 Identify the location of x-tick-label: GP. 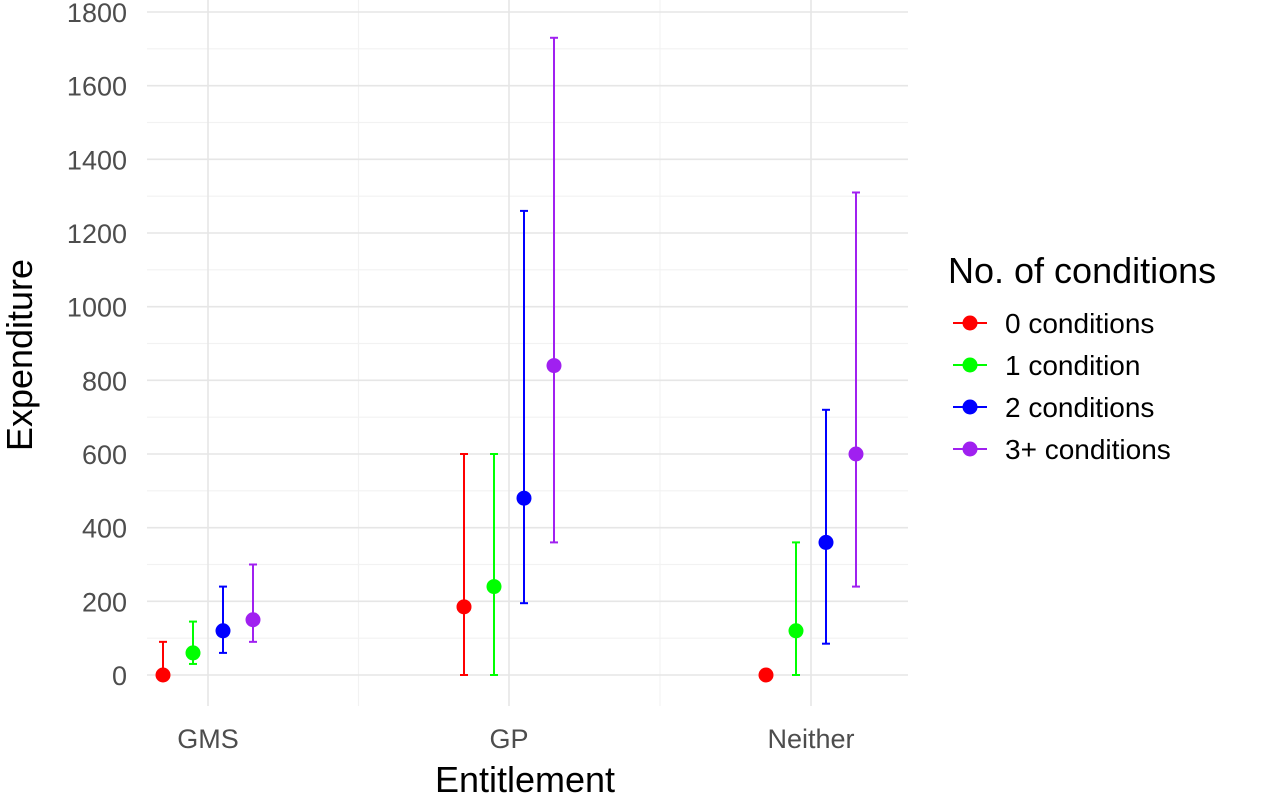
(508, 739).